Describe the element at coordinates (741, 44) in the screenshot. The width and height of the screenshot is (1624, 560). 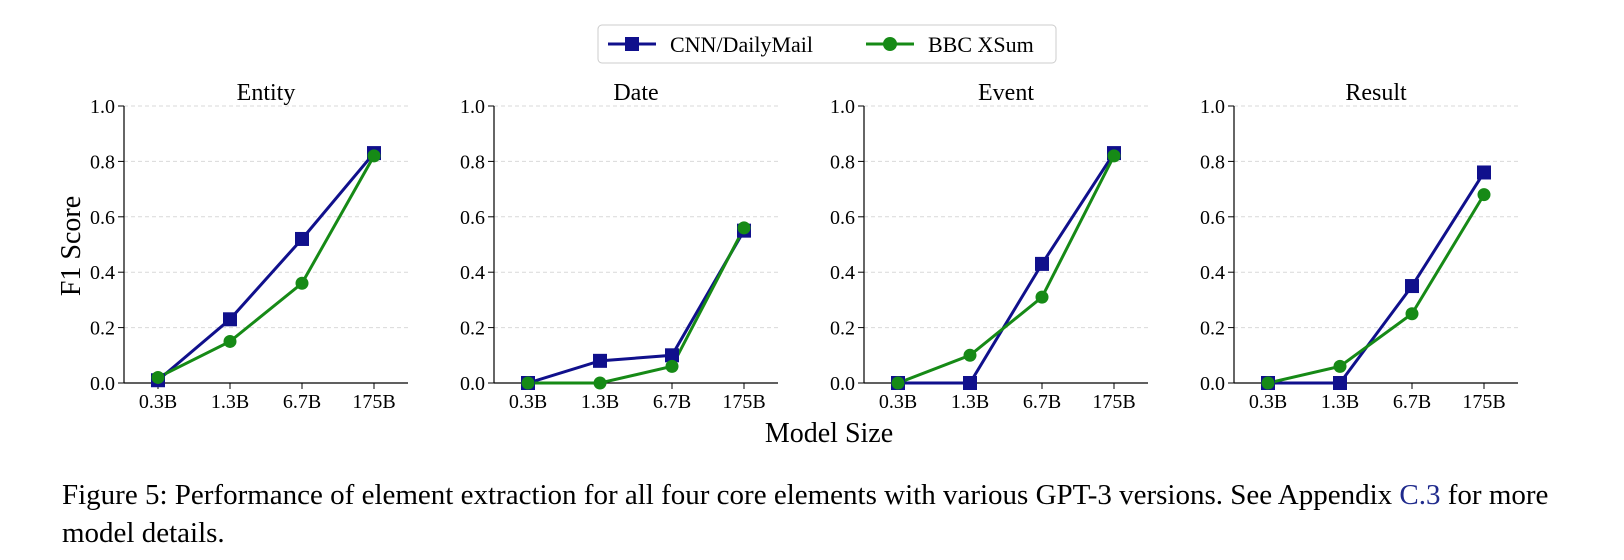
I see `legend-label: CNN/DailyMail` at that location.